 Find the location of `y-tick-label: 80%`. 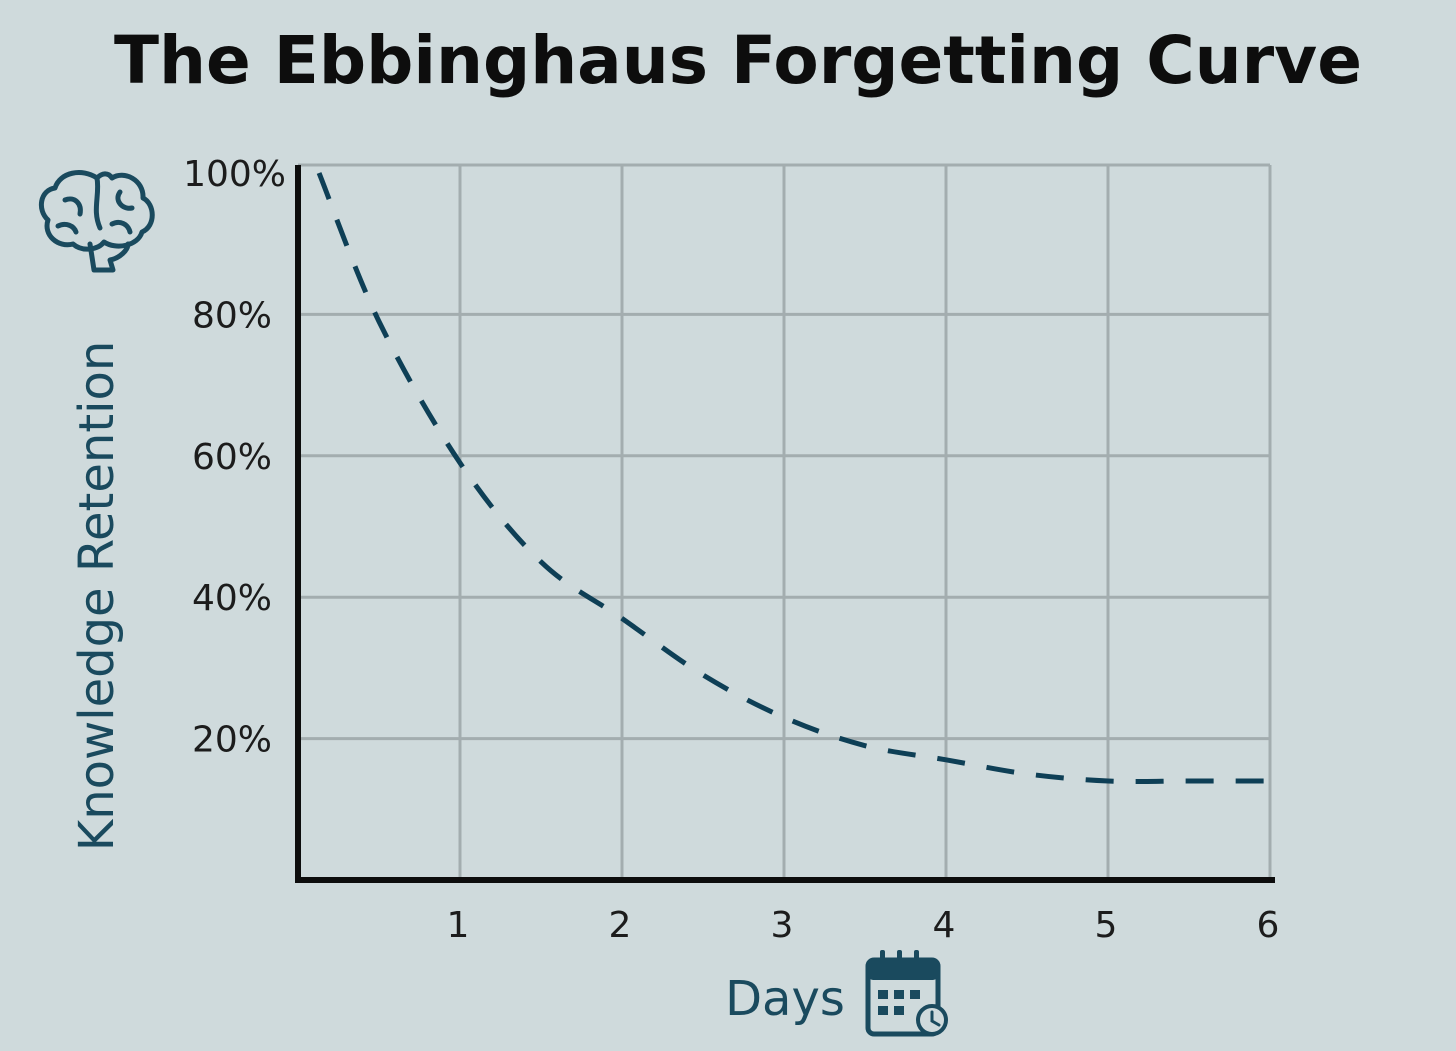

y-tick-label: 80% is located at coordinates (232, 315).